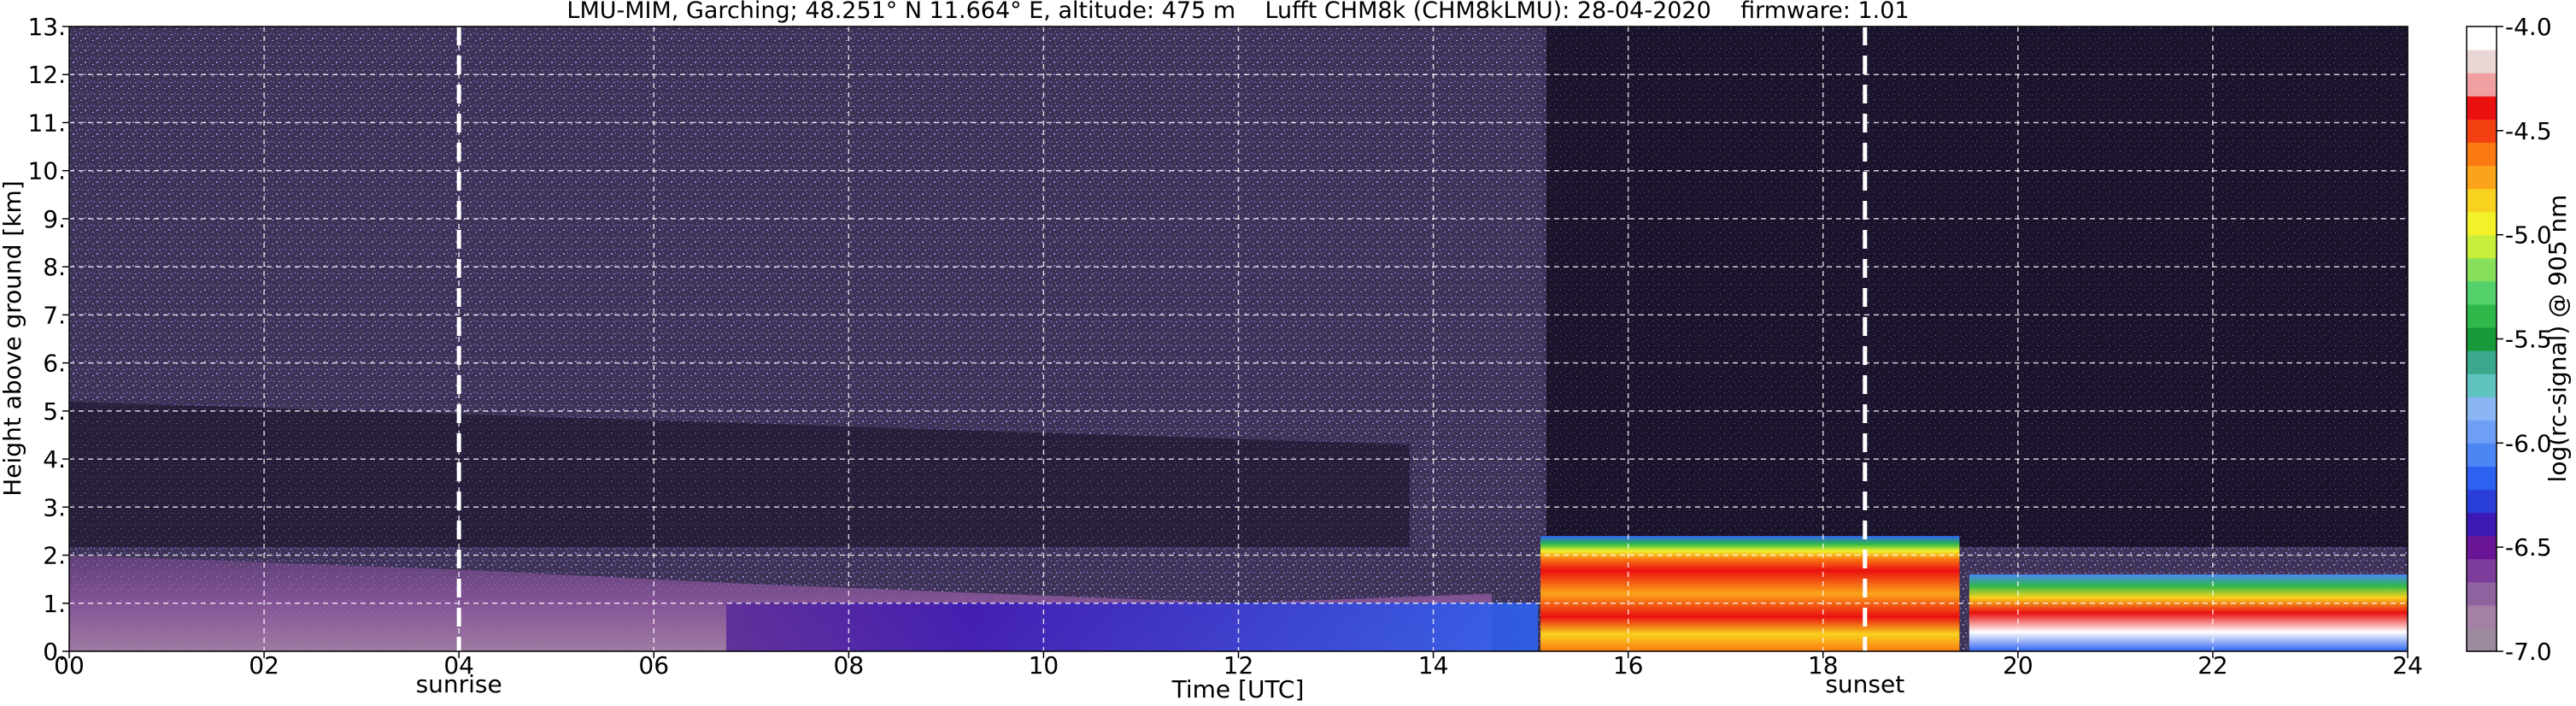  What do you see at coordinates (54, 556) in the screenshot?
I see `y-tick-label: 2.` at bounding box center [54, 556].